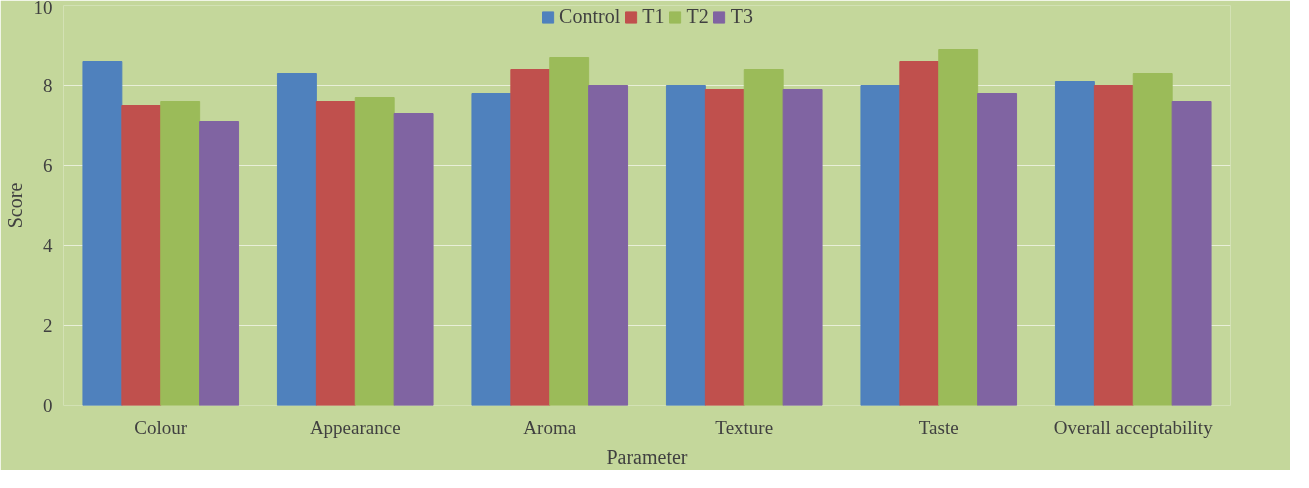  I want to click on x-tick-label: Aroma, so click(550, 427).